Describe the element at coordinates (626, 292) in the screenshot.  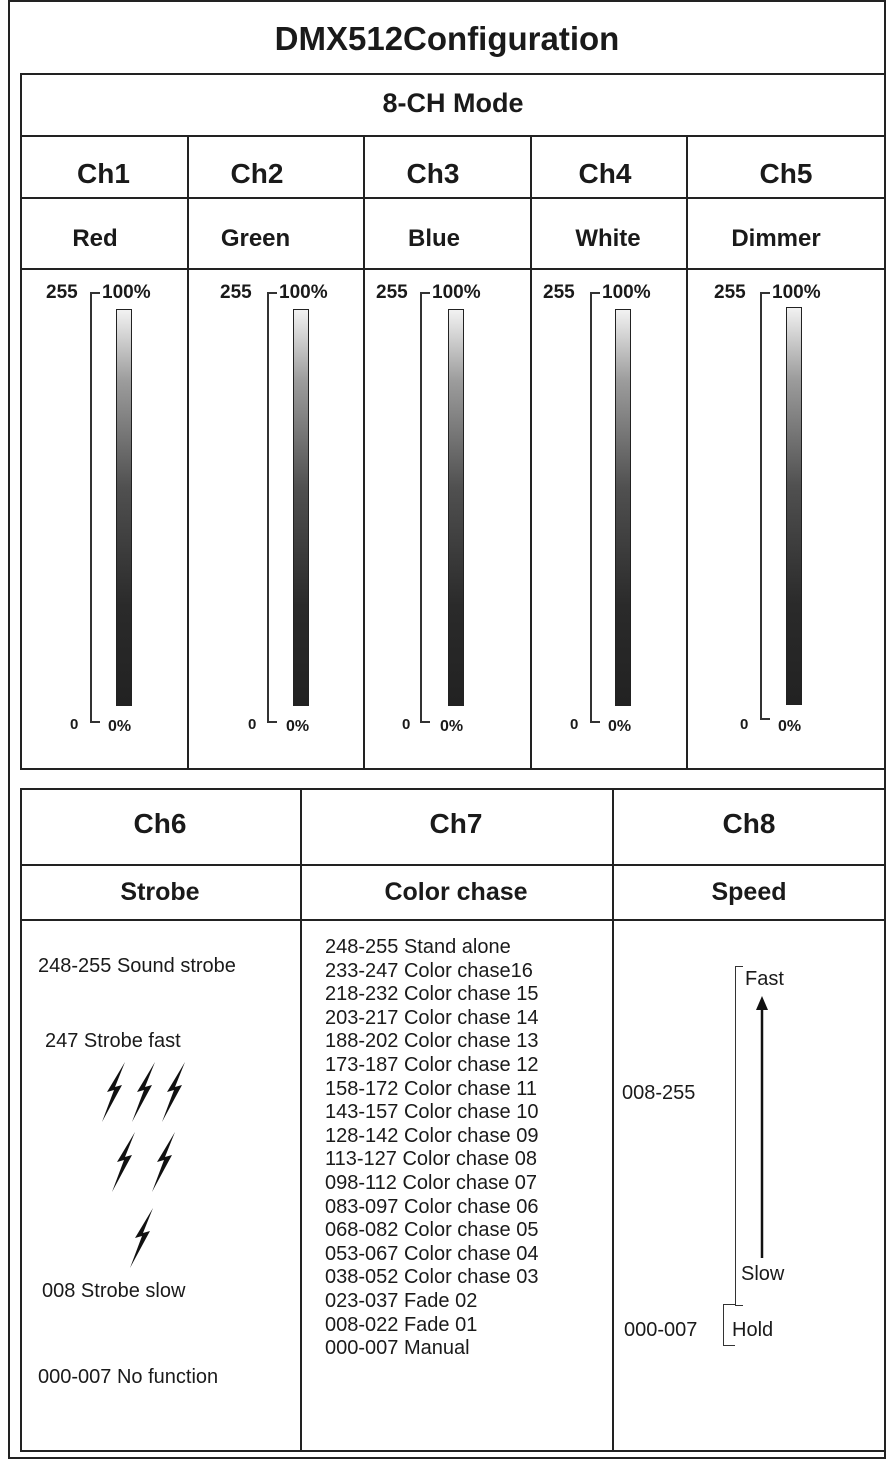
I see `max-pct-ch4: 100%` at that location.